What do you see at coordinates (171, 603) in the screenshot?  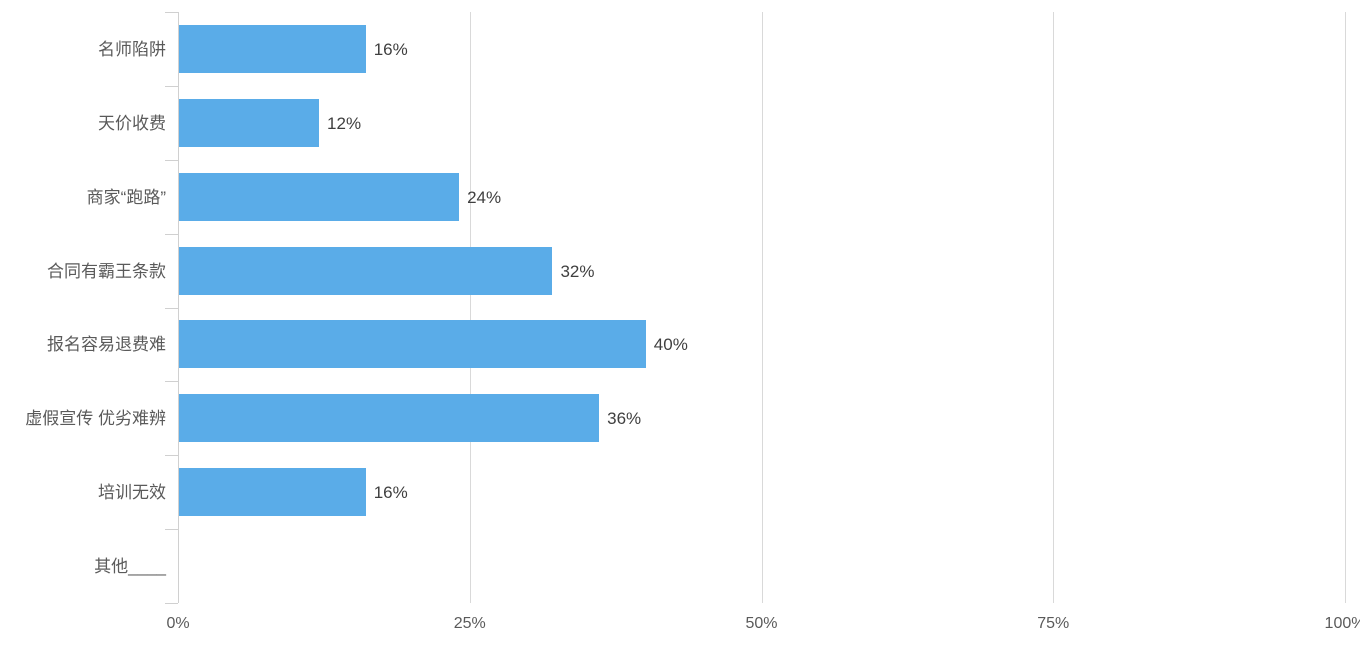 I see `category-axis-end-tick` at bounding box center [171, 603].